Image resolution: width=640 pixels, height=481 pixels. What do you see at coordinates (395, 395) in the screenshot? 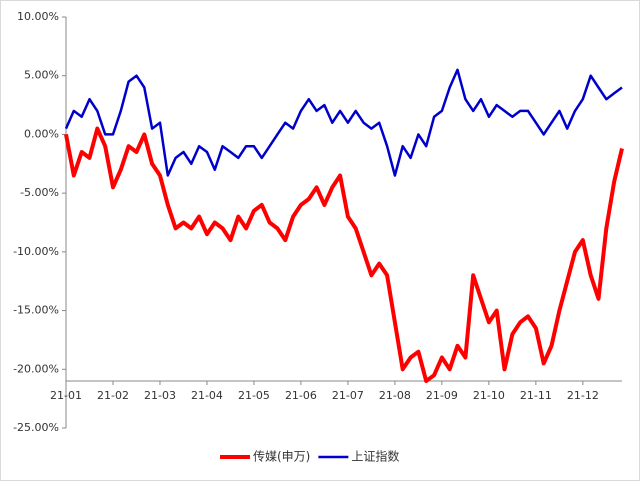
I see `x-tick-label: 21-08` at bounding box center [395, 395].